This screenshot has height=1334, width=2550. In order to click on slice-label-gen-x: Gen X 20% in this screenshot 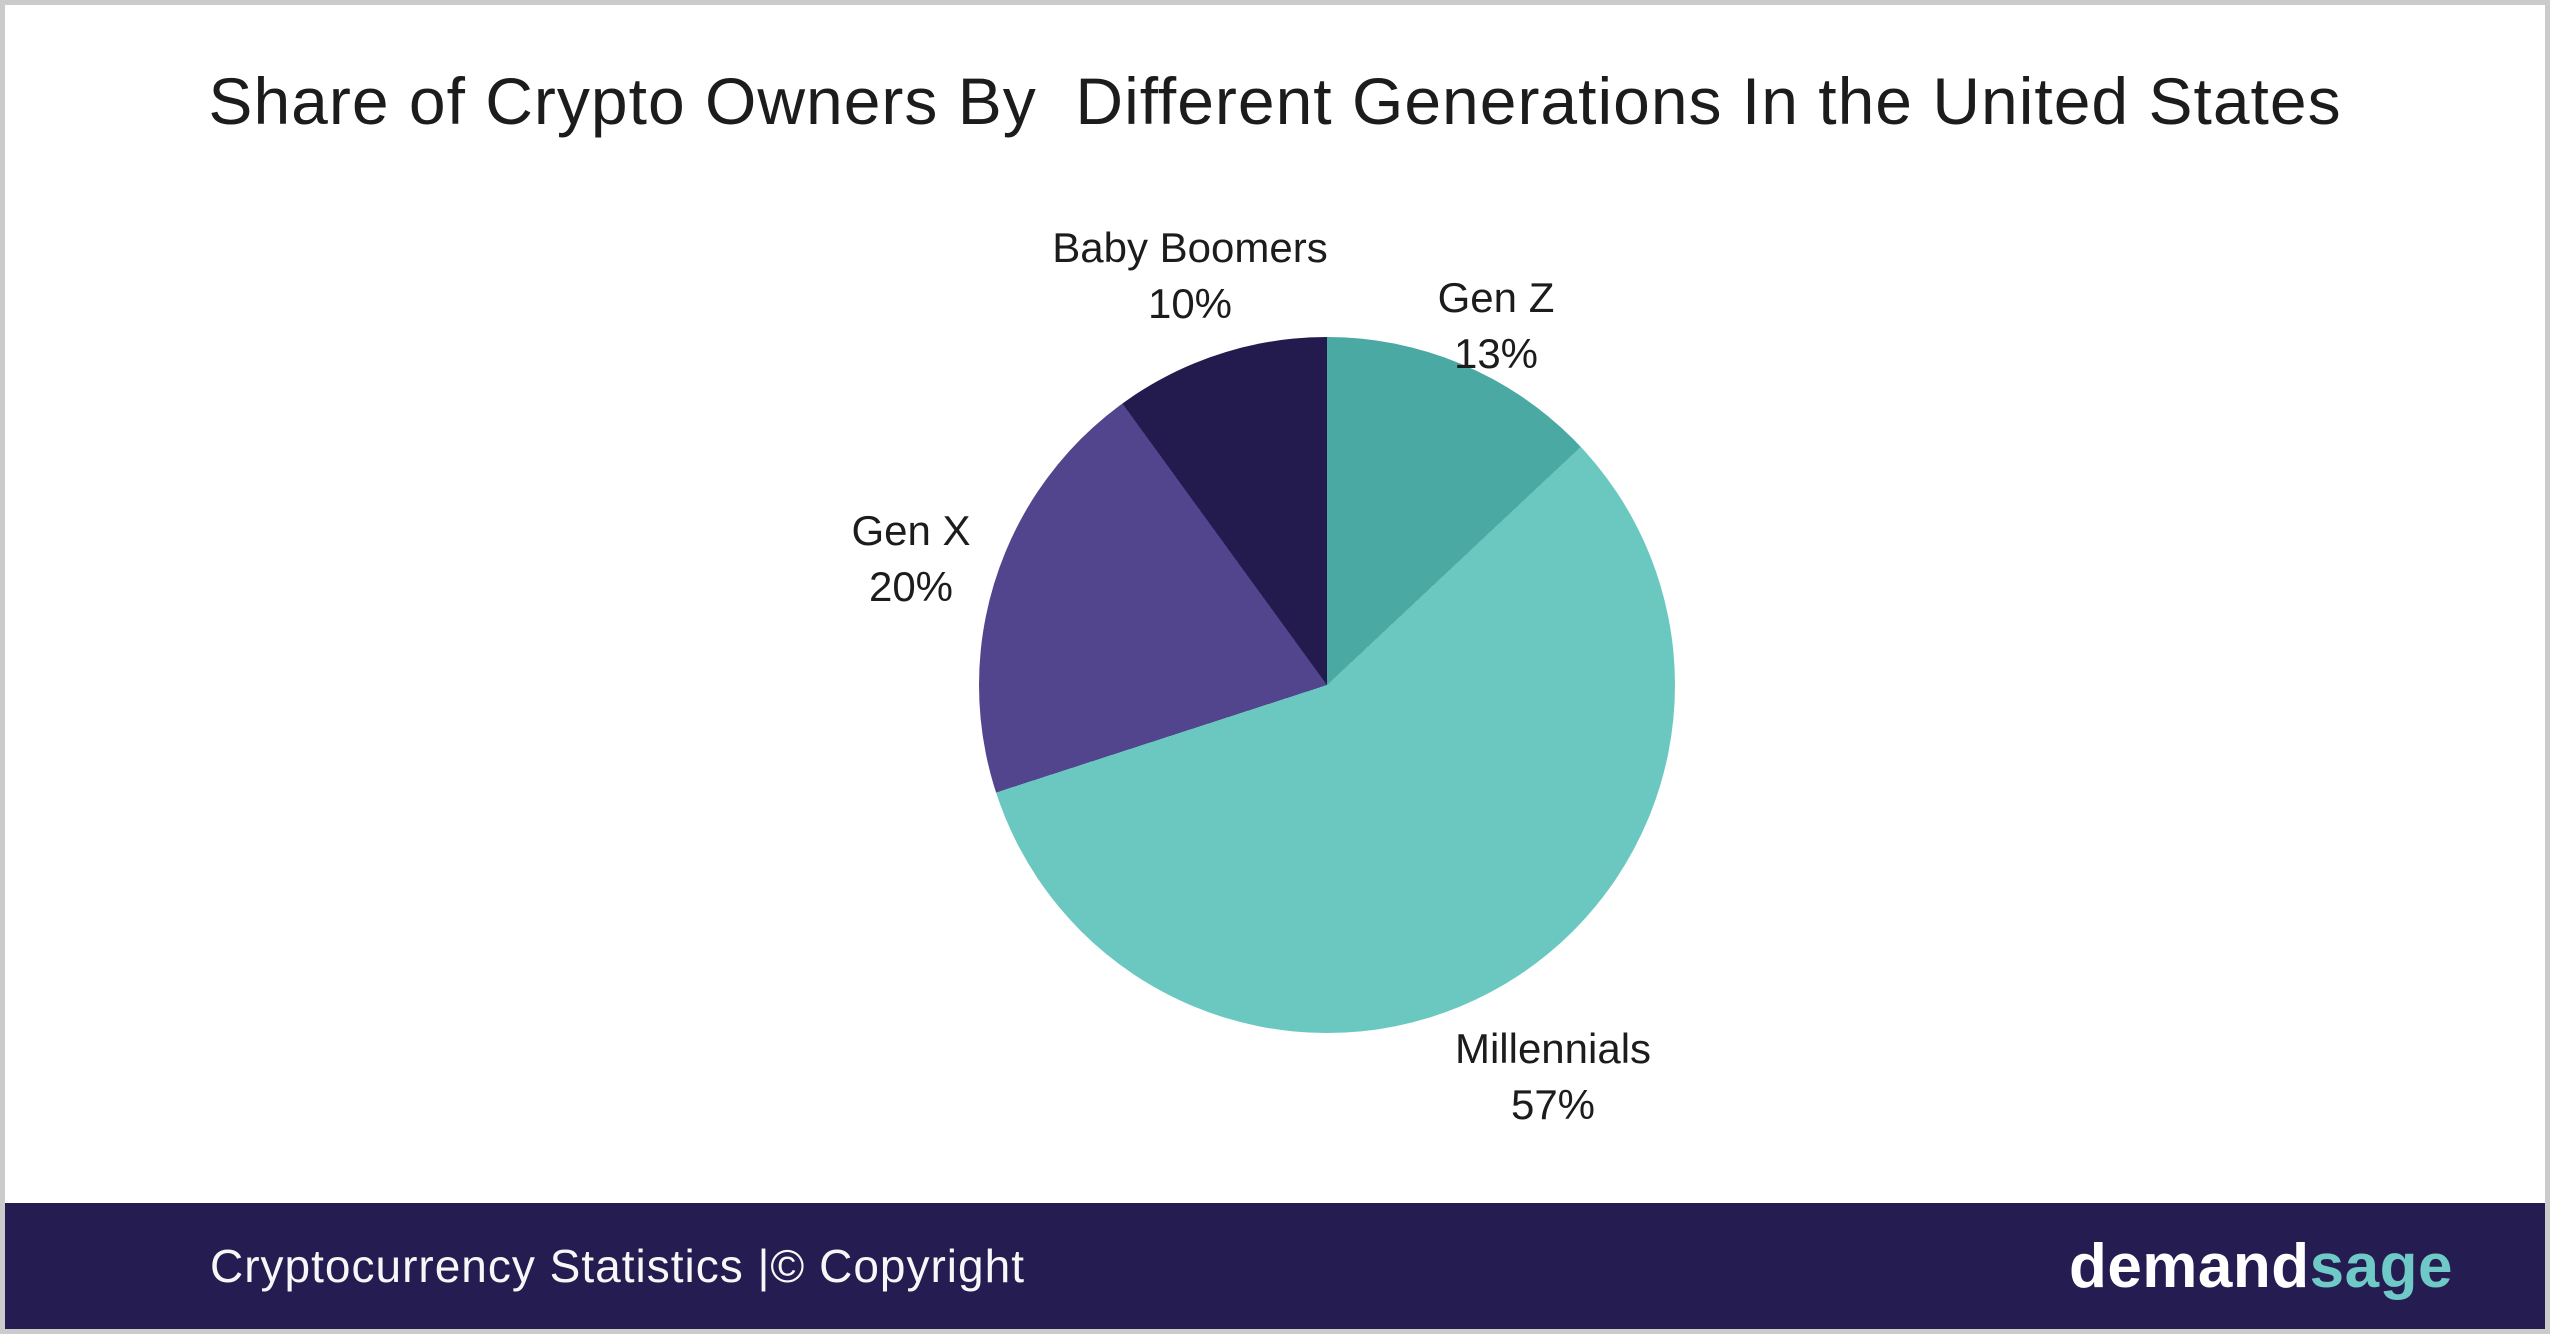, I will do `click(910, 559)`.